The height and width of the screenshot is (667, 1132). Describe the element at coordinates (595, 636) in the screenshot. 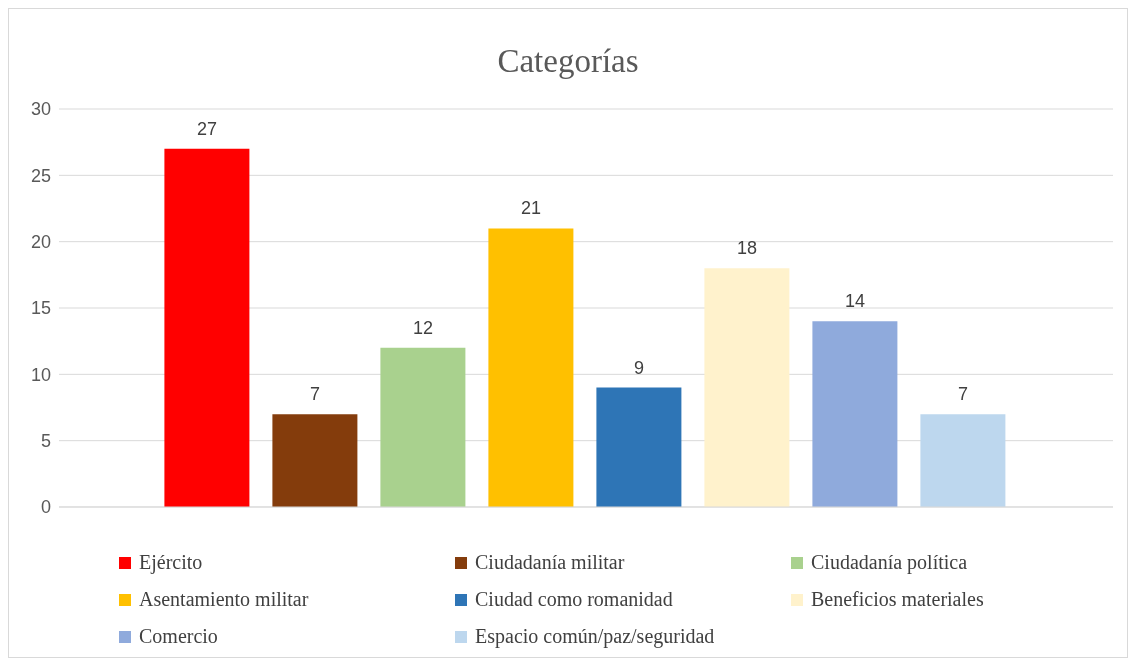

I see `legend-label: Espacio común/paz/seguridad` at that location.